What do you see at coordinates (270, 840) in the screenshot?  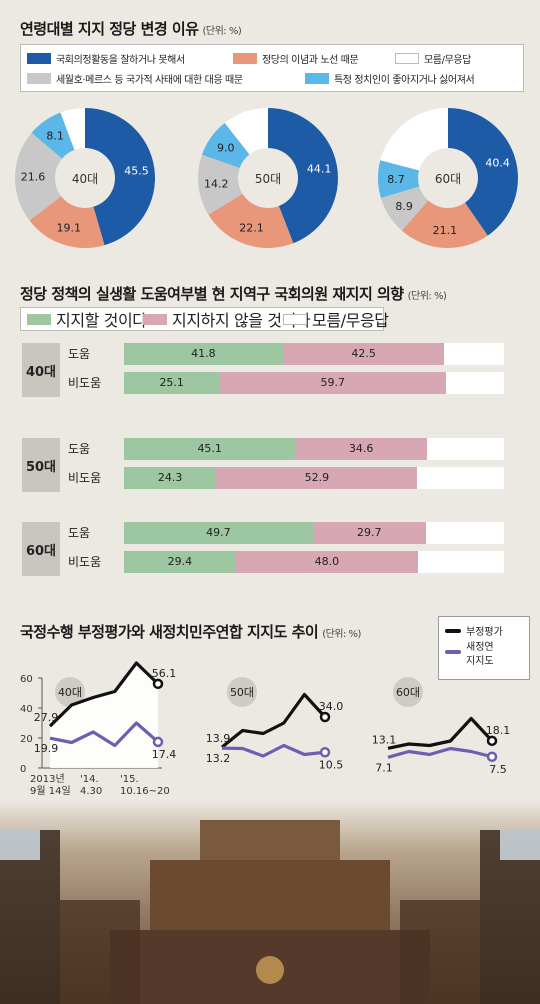 I see `speaker-chair` at bounding box center [270, 840].